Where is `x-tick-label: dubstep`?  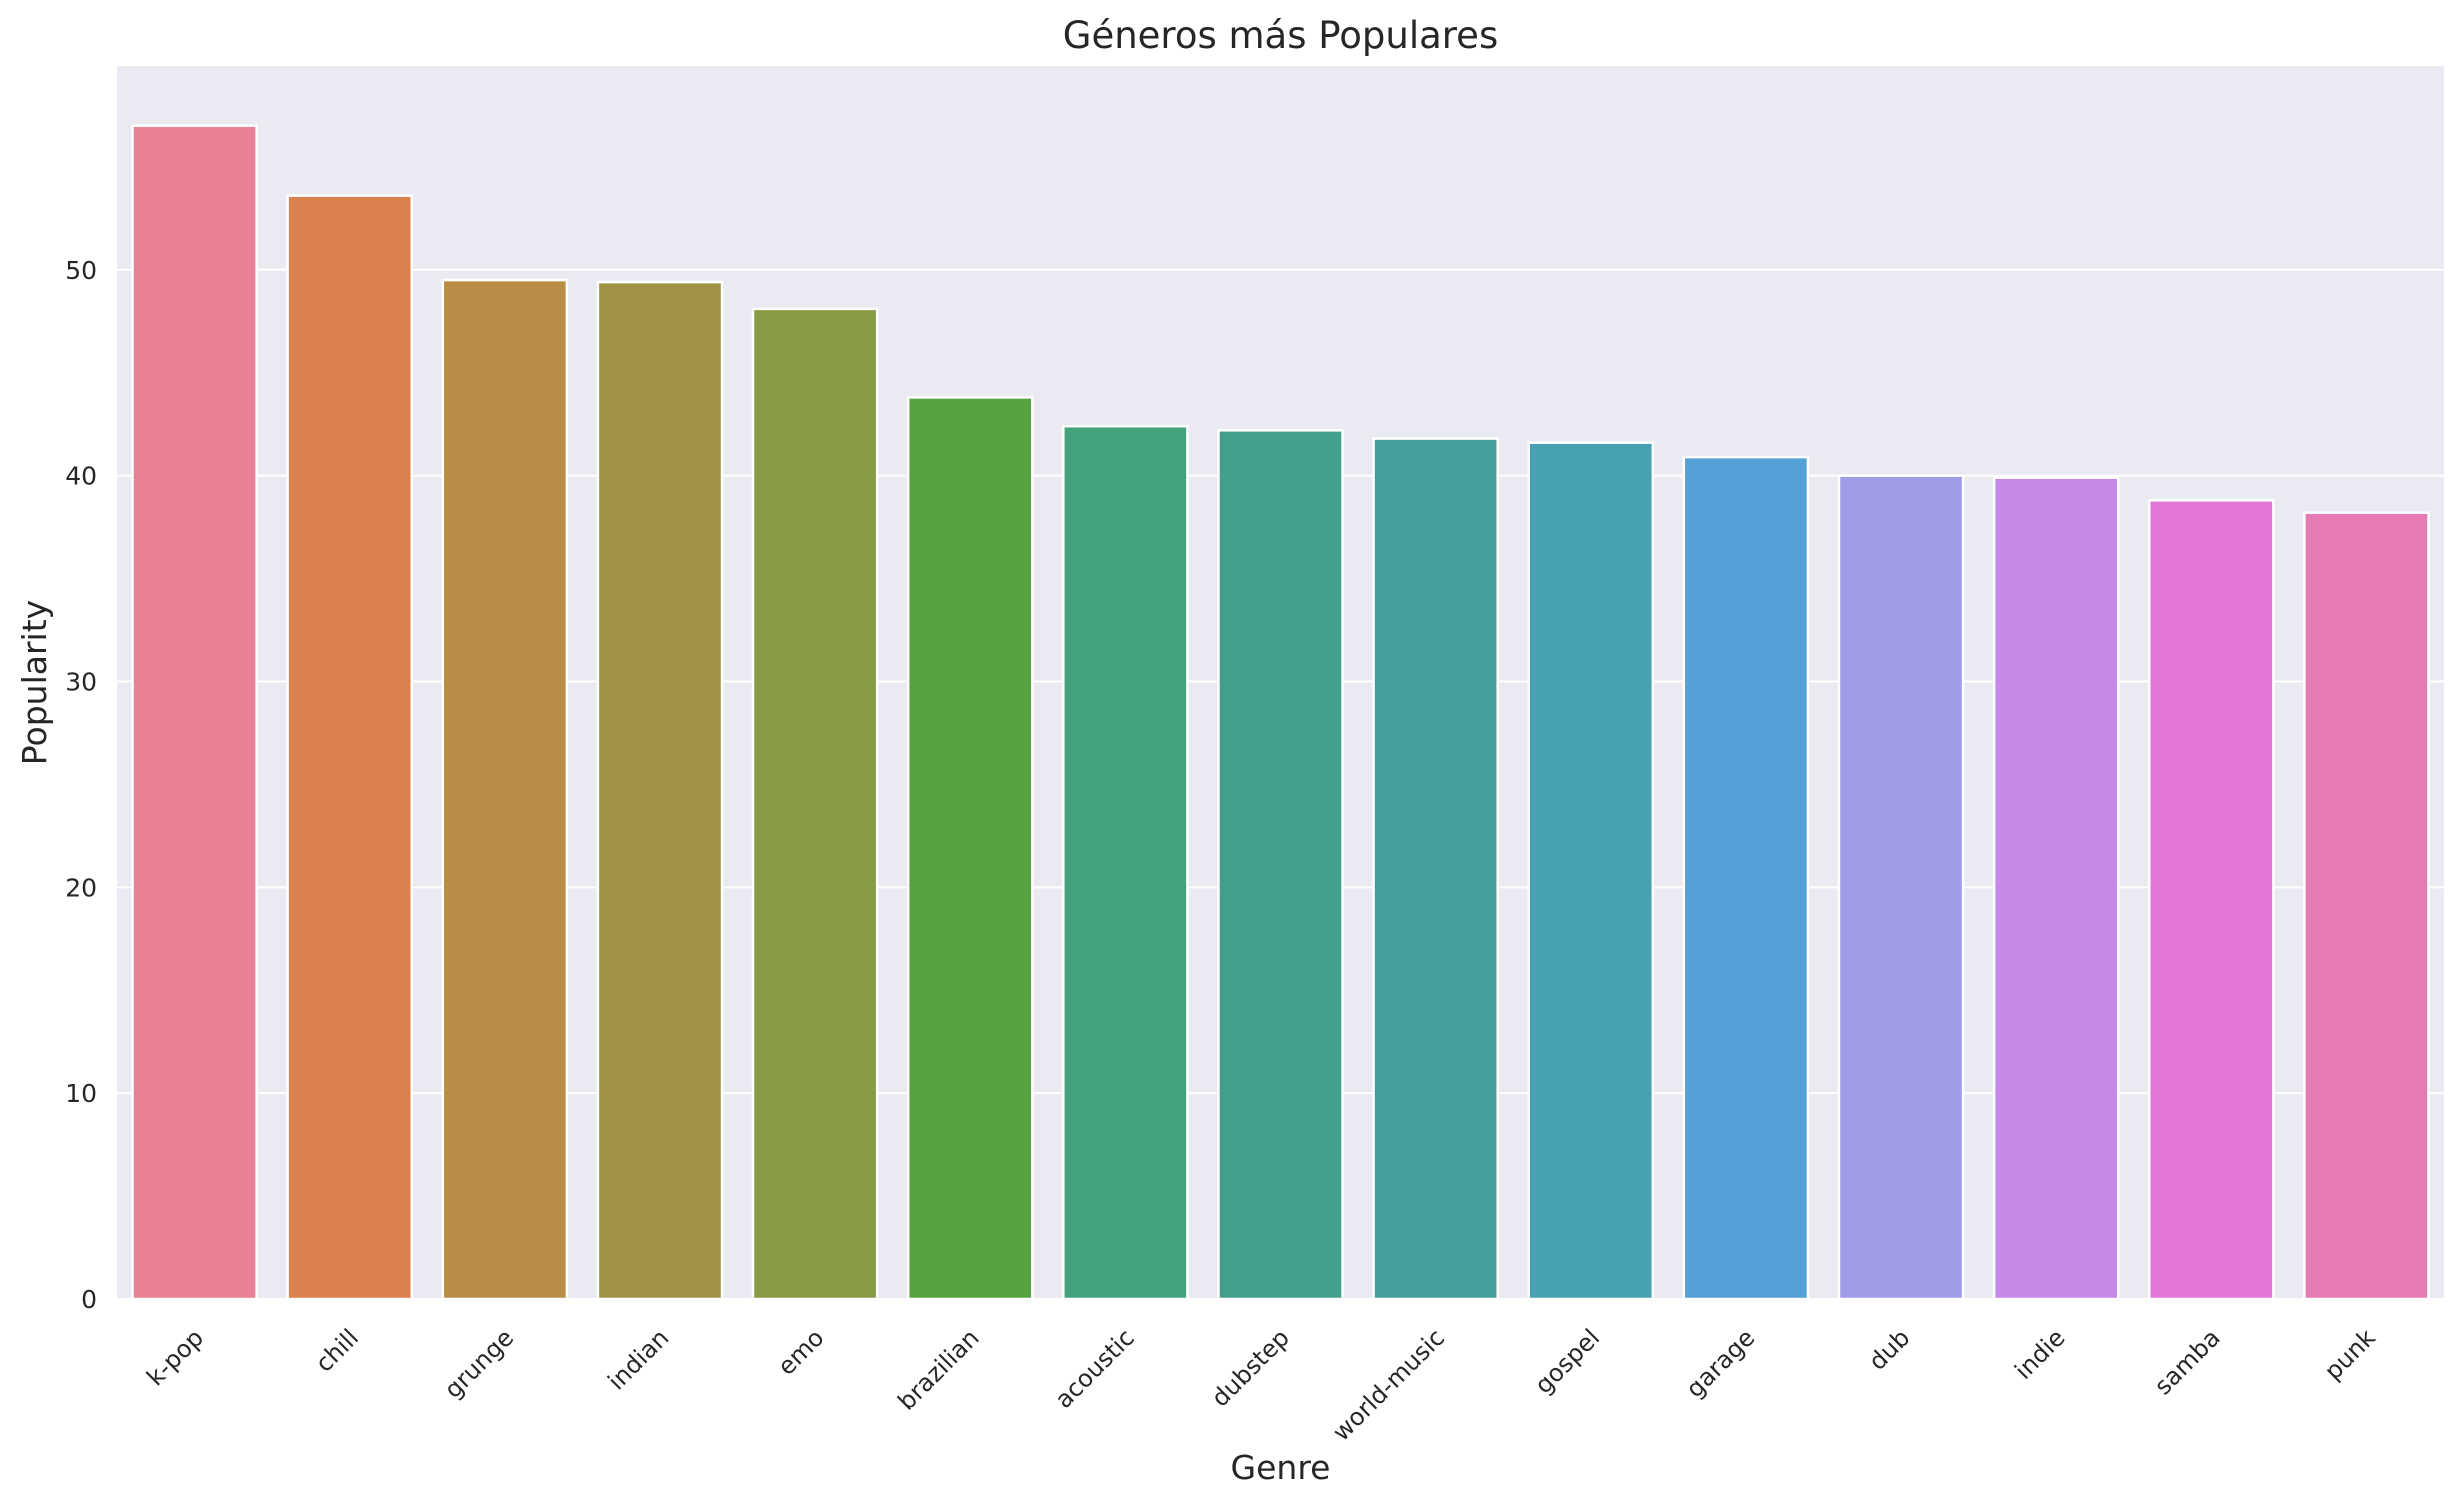
x-tick-label: dubstep is located at coordinates (1250, 1368).